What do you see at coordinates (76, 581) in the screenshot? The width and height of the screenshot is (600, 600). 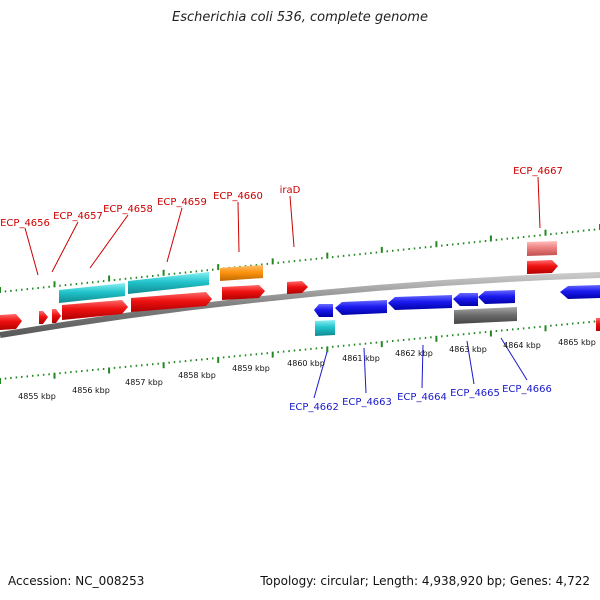 I see `accession-text: Accession: NC_008253` at bounding box center [76, 581].